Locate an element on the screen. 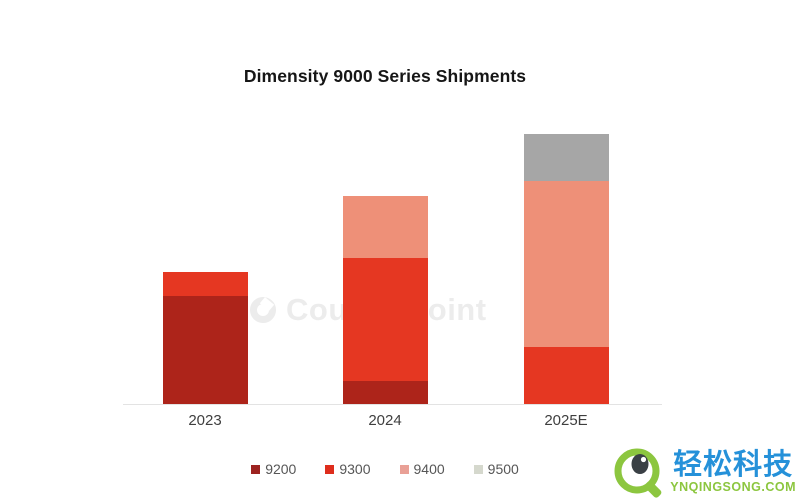 Image resolution: width=800 pixels, height=501 pixels. counterpoint-logo-icon is located at coordinates (263, 310).